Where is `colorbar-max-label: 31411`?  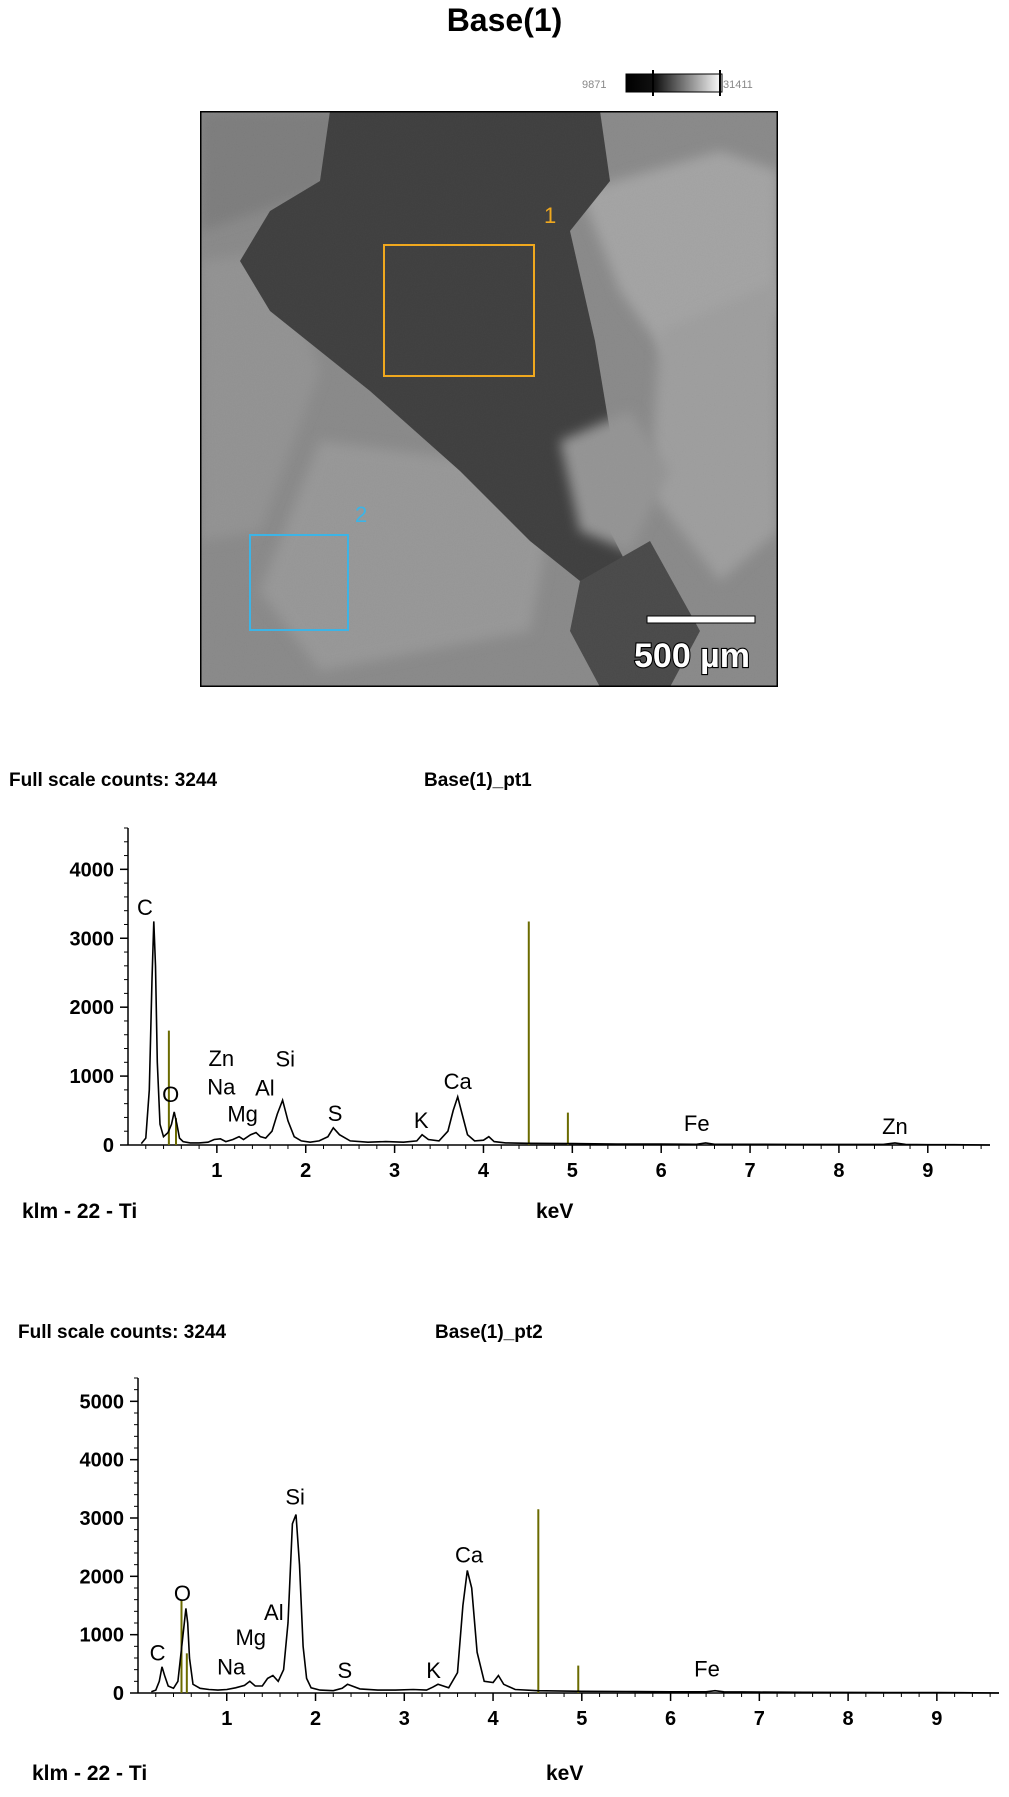
colorbar-max-label: 31411 is located at coordinates (738, 85).